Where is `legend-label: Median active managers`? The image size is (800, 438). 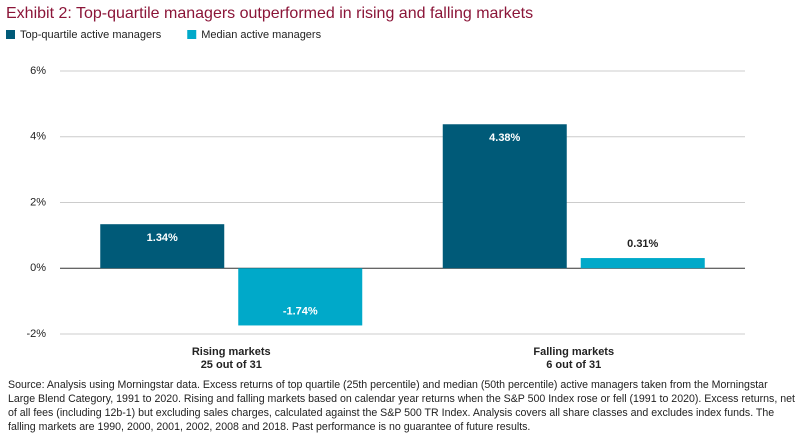
legend-label: Median active managers is located at coordinates (261, 35).